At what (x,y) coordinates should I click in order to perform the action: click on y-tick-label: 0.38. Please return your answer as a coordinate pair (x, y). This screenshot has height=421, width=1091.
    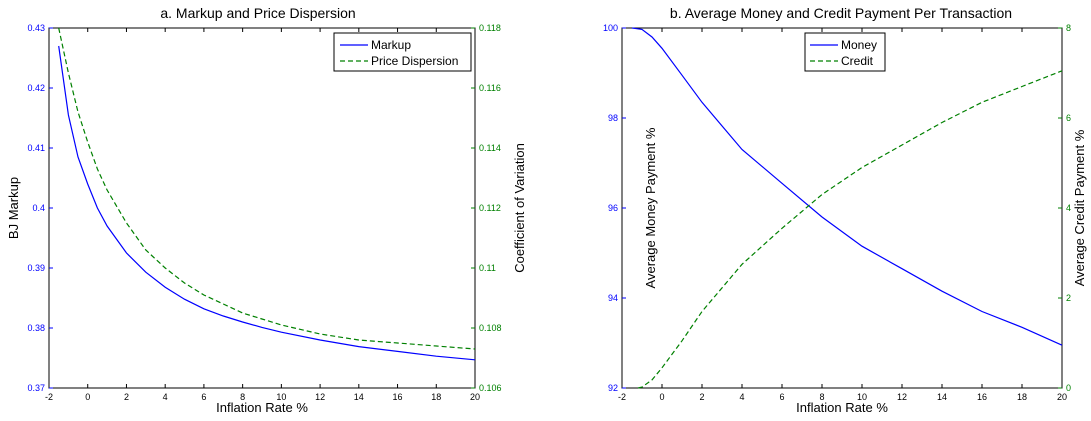
    Looking at the image, I should click on (36, 328).